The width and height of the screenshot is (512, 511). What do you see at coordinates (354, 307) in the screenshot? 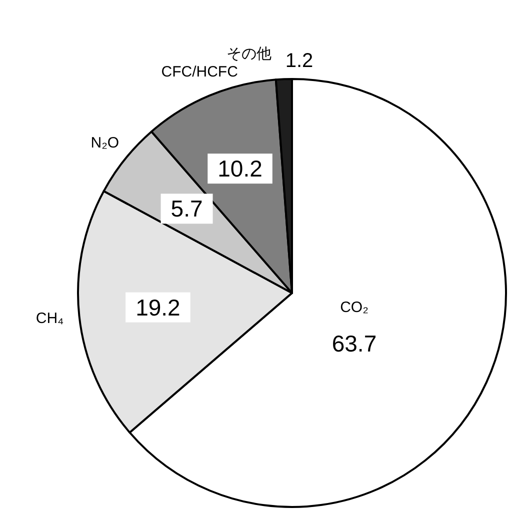
I see `slice-label: CO₂` at bounding box center [354, 307].